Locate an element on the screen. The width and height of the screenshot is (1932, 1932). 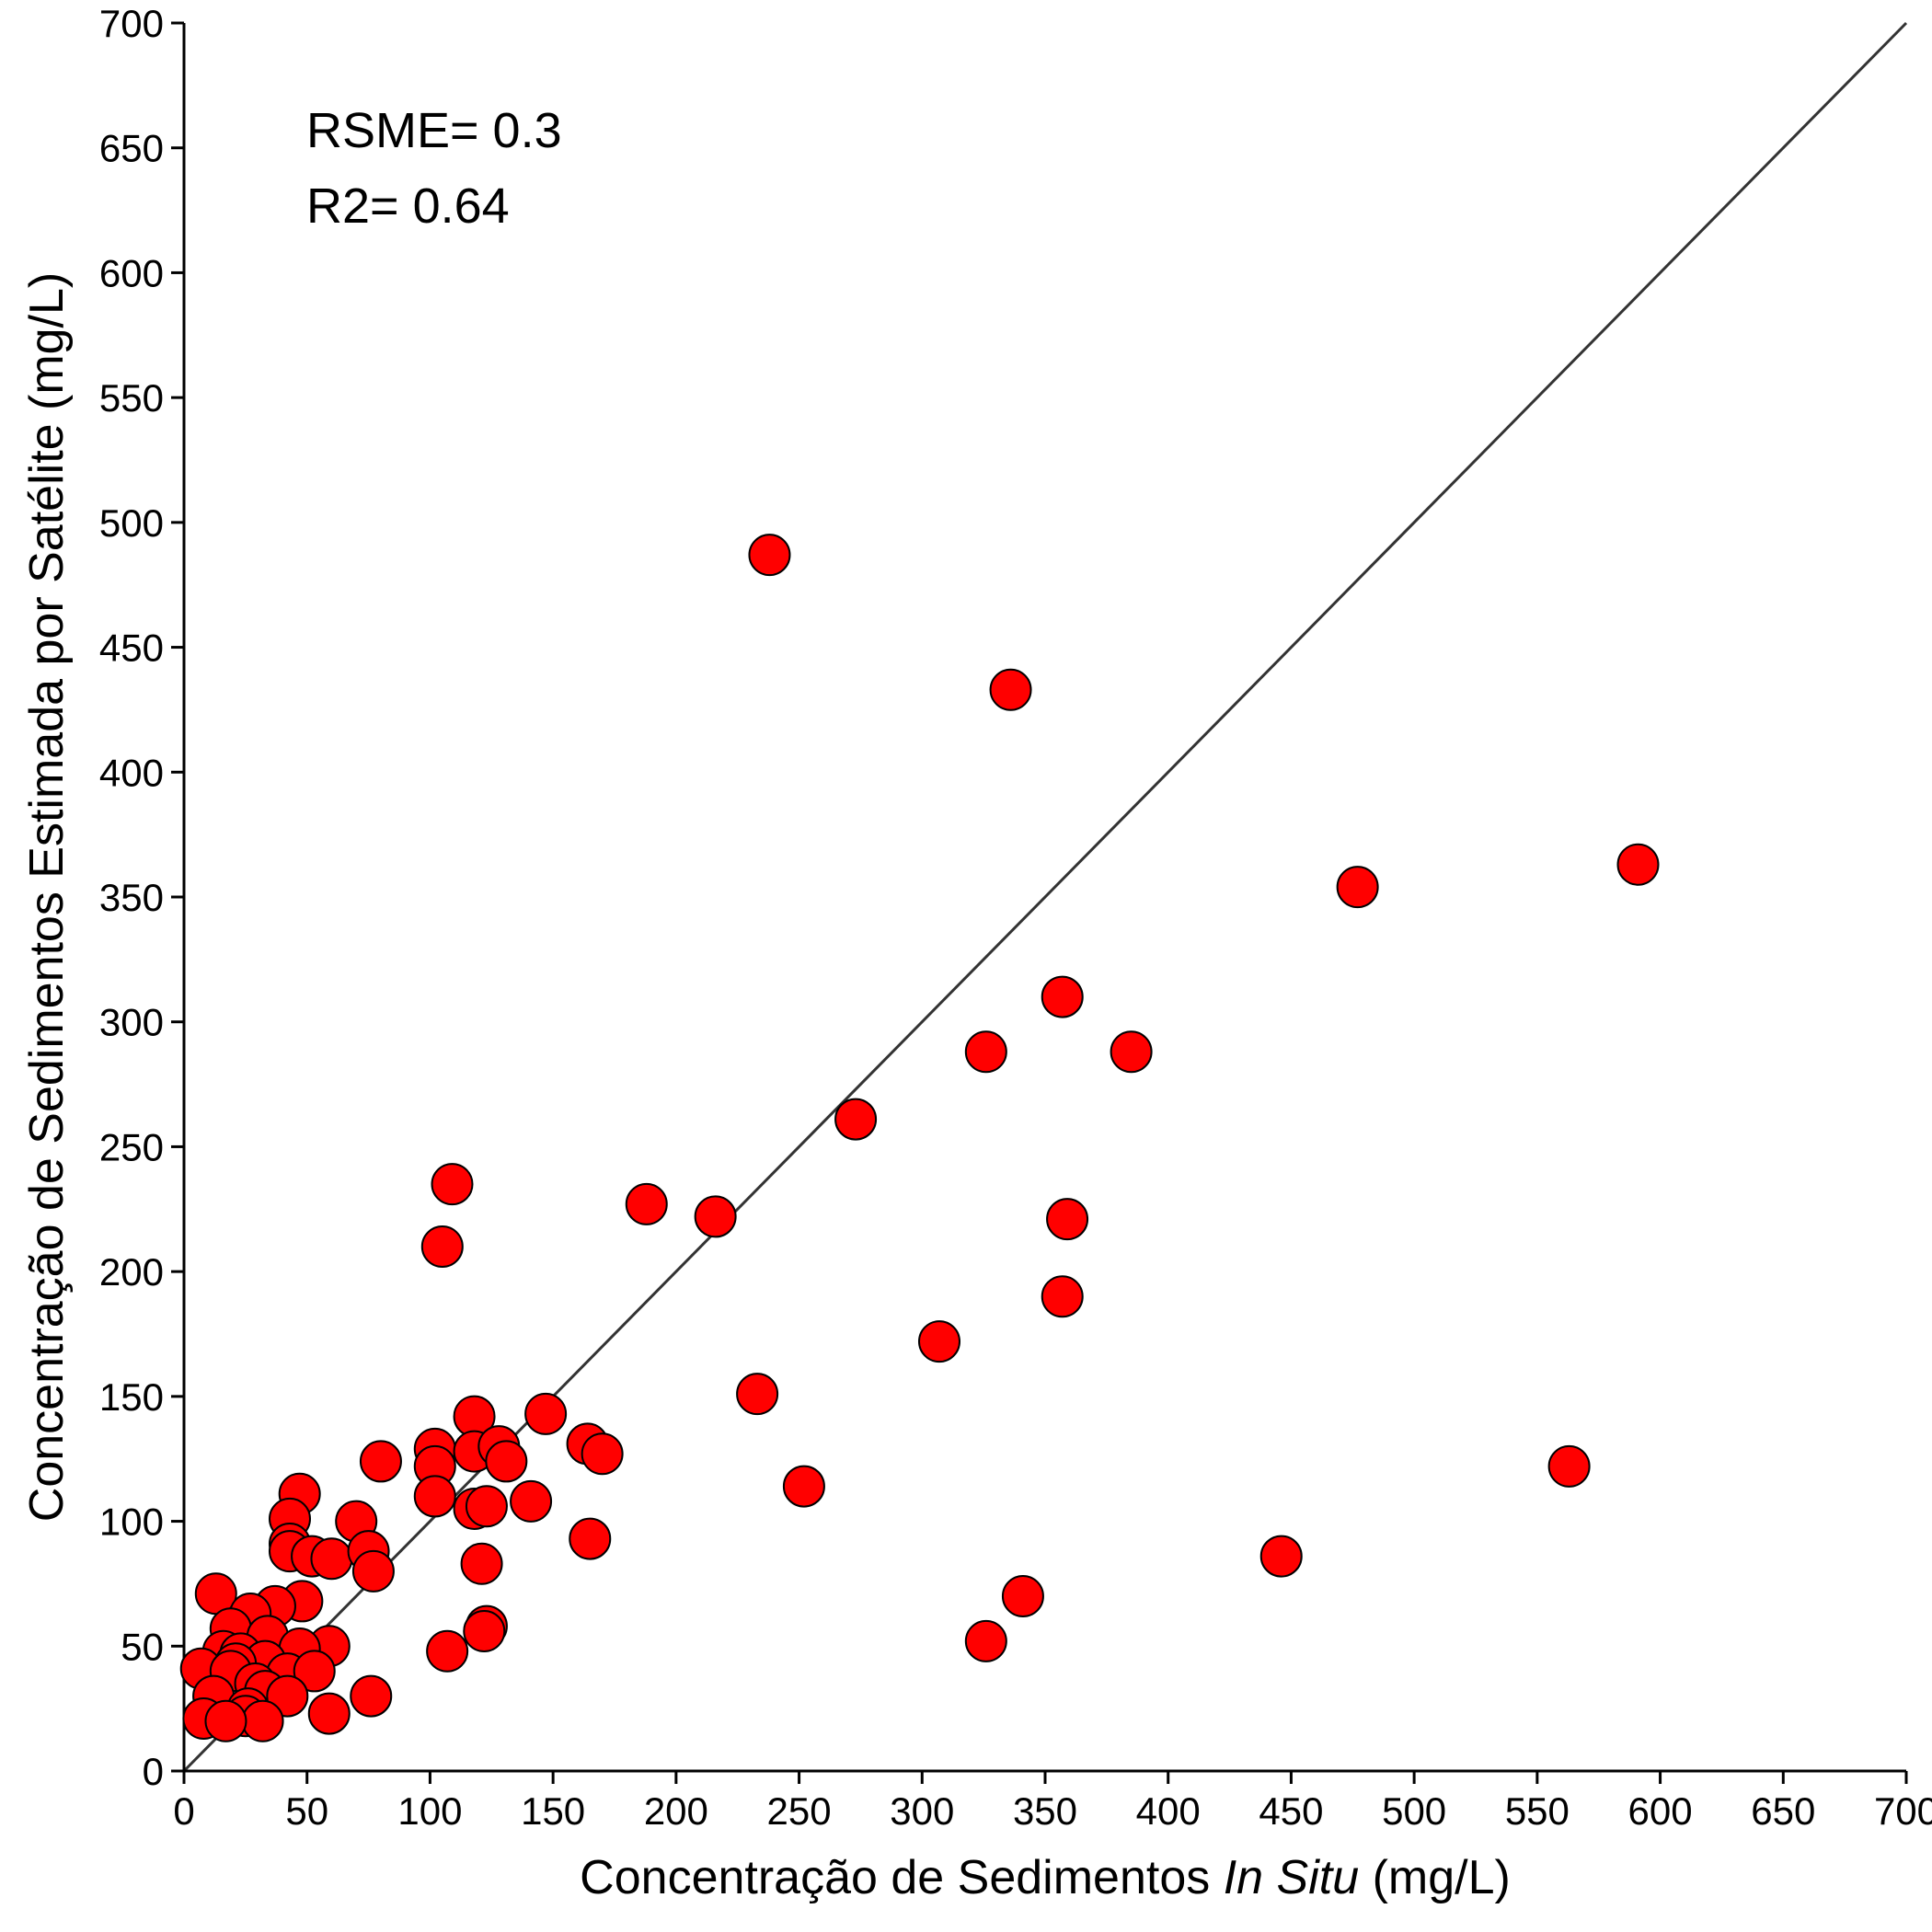
y-tick-label: 0 is located at coordinates (153, 1771).